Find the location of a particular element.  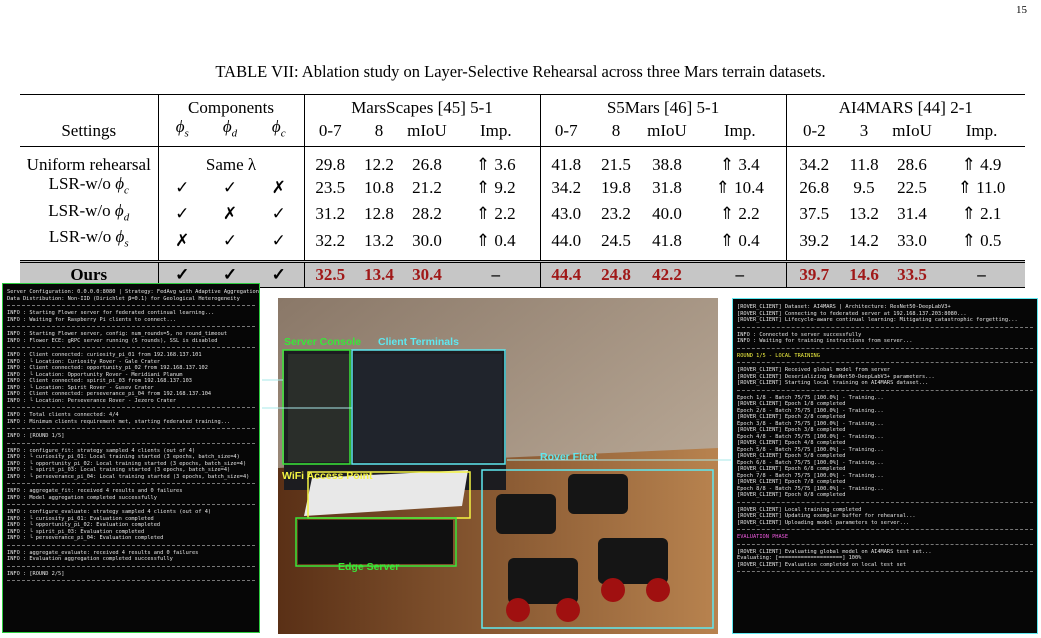

score-cell: 37.5 is located at coordinates (814, 214).